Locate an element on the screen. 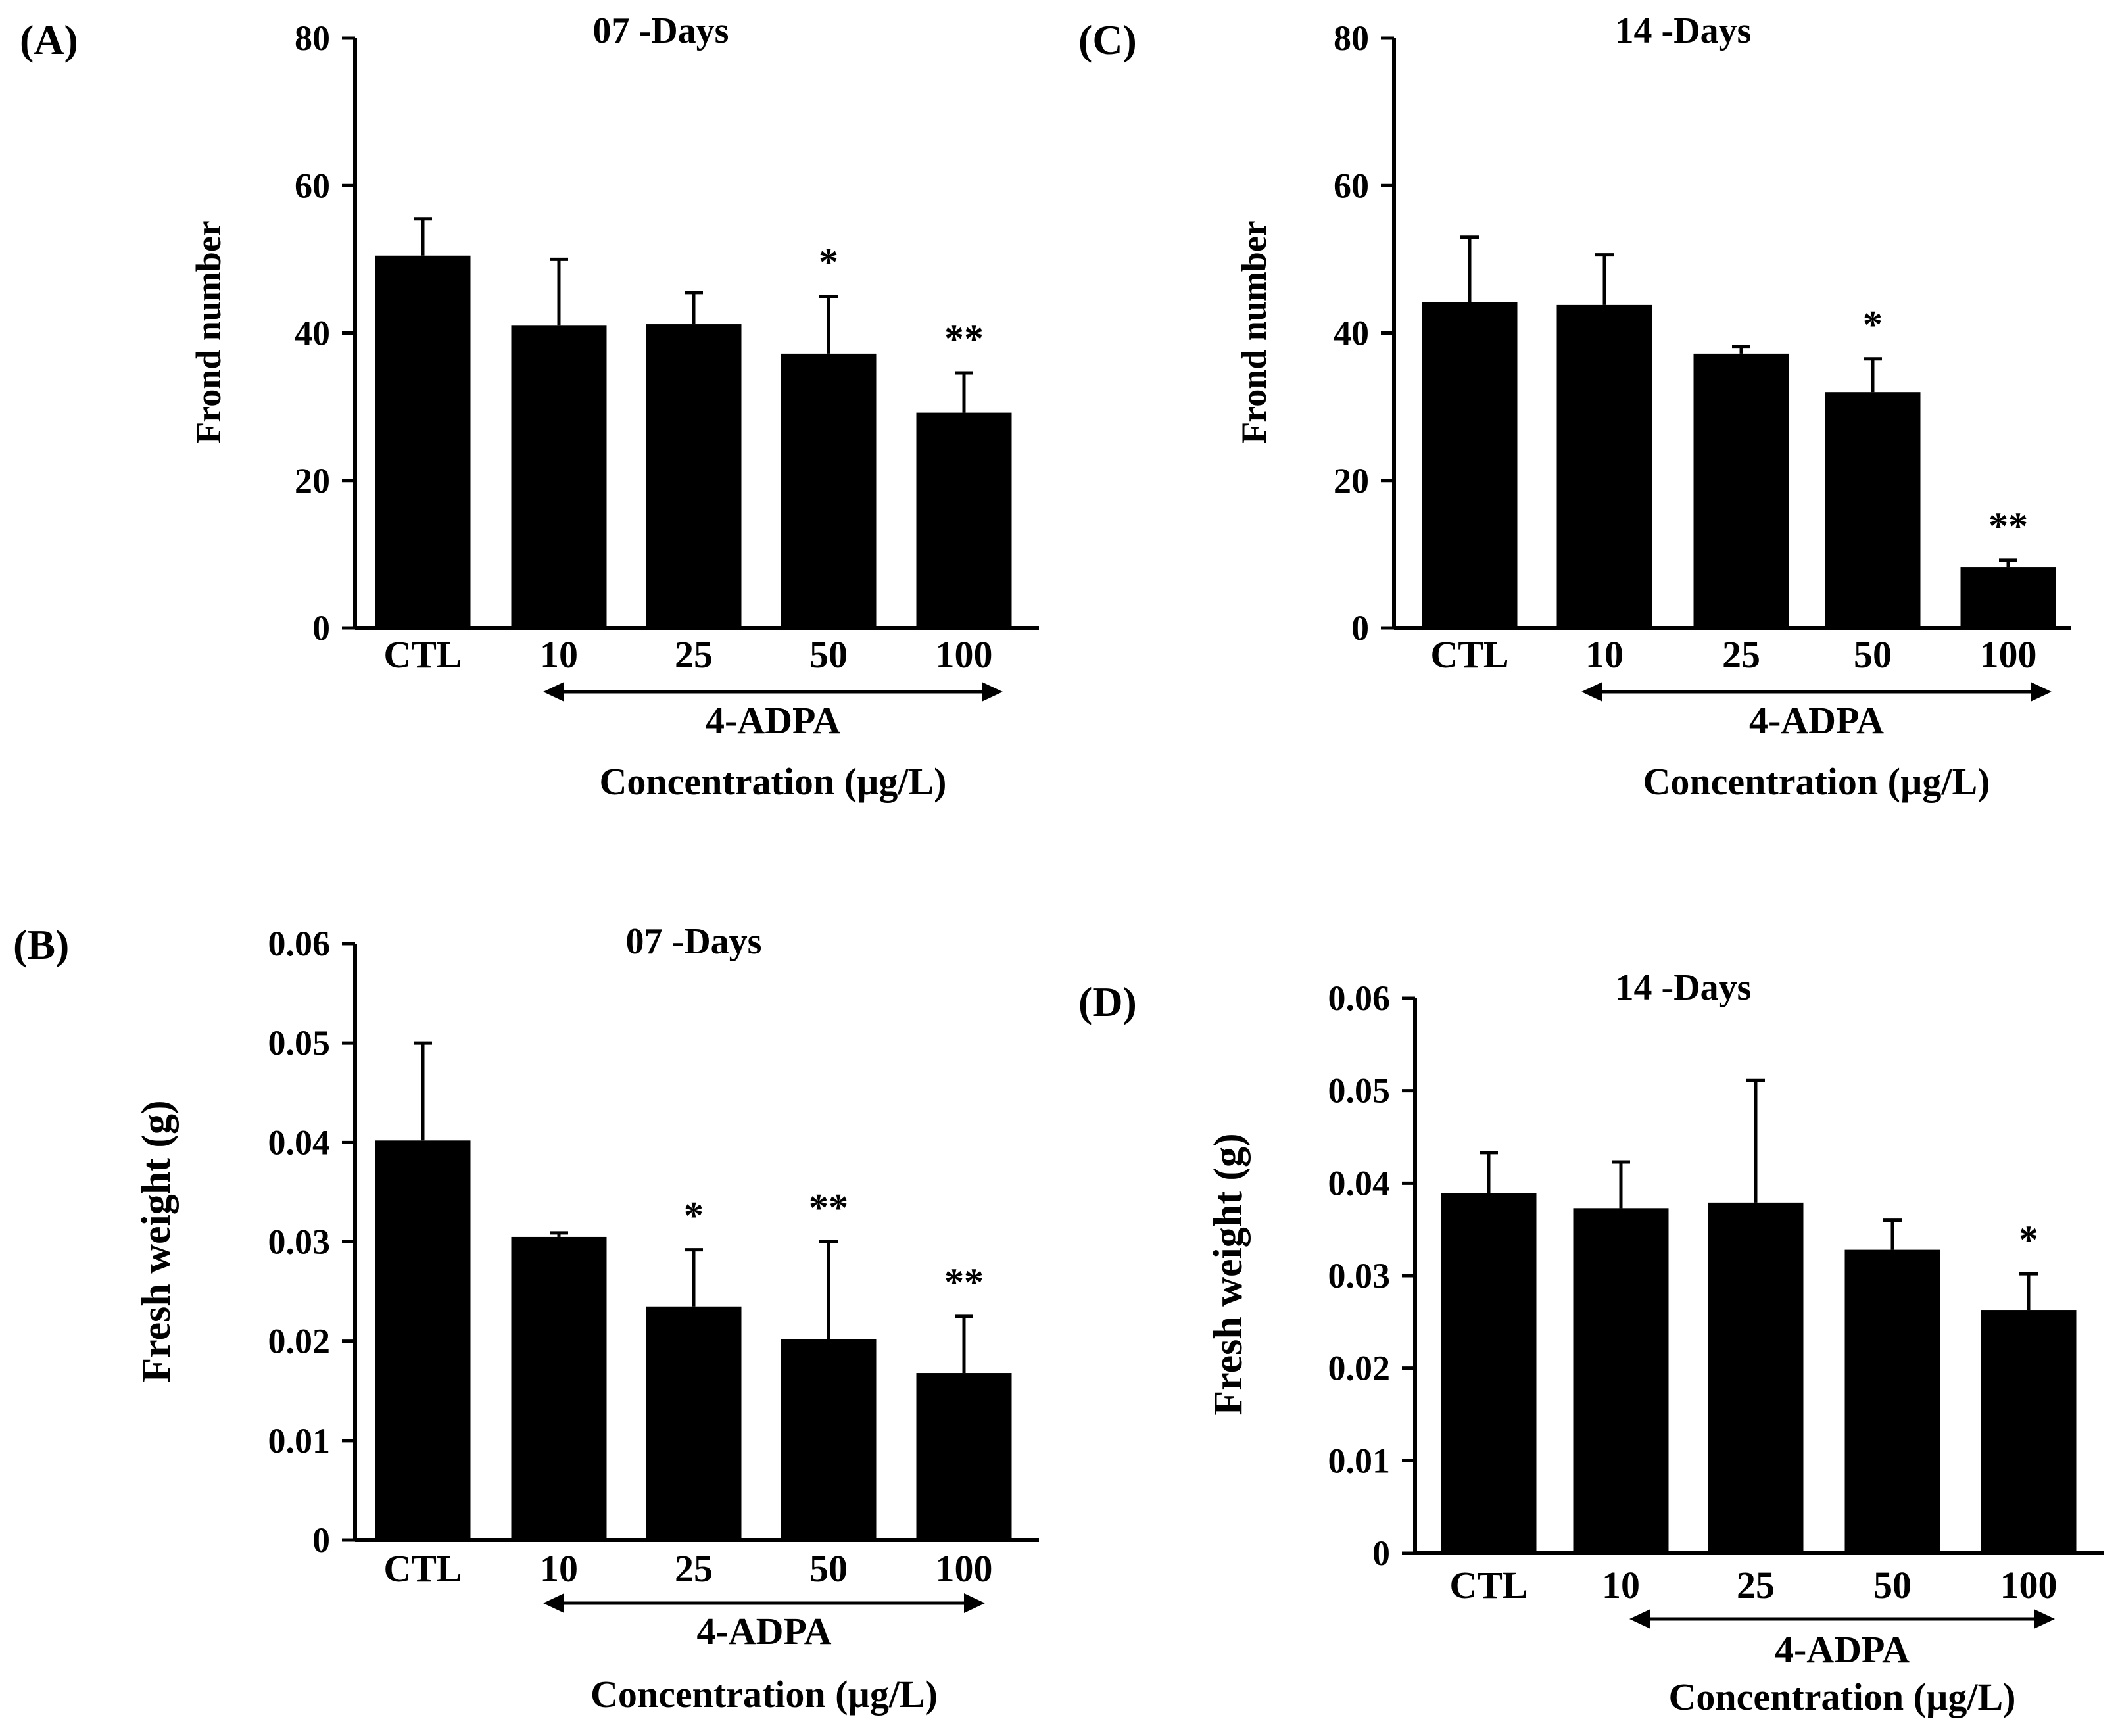 This screenshot has width=2118, height=1736. y-tick-label: 0.06 is located at coordinates (1360, 998).